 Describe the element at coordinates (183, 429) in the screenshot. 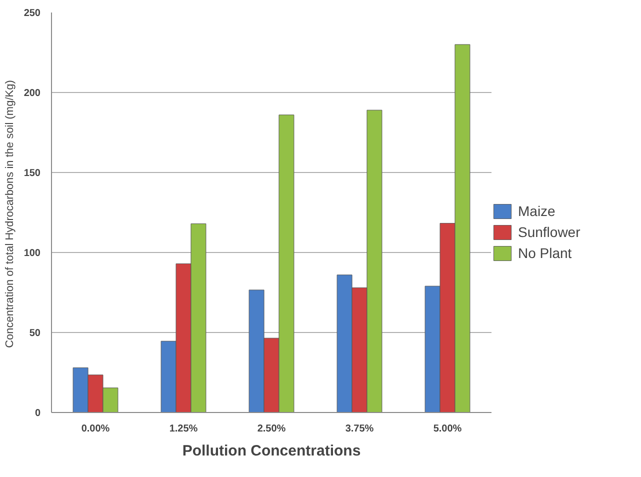

I see `x-tick-label: 1.25%` at that location.